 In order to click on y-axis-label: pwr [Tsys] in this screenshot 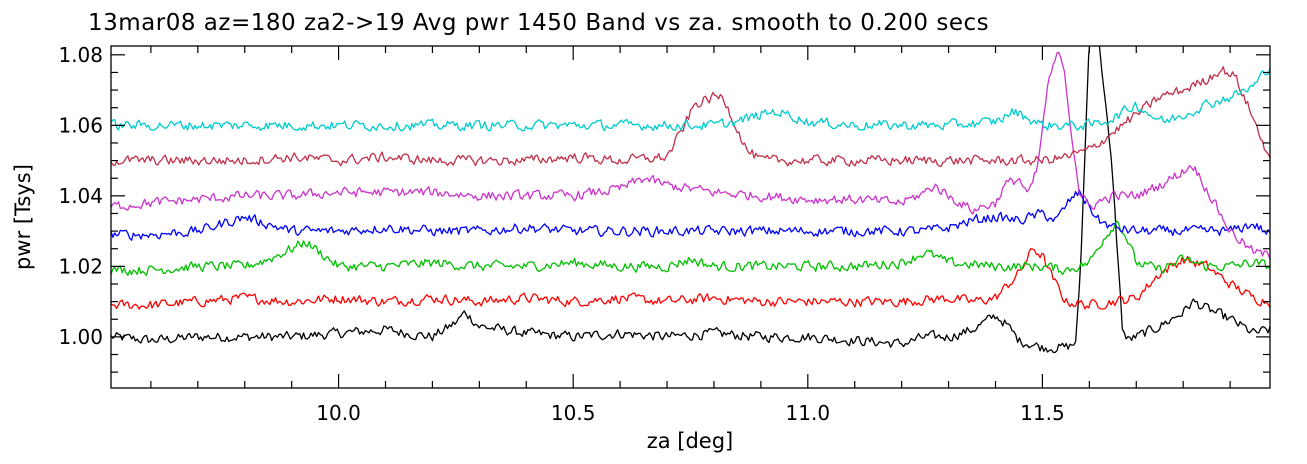, I will do `click(23, 217)`.